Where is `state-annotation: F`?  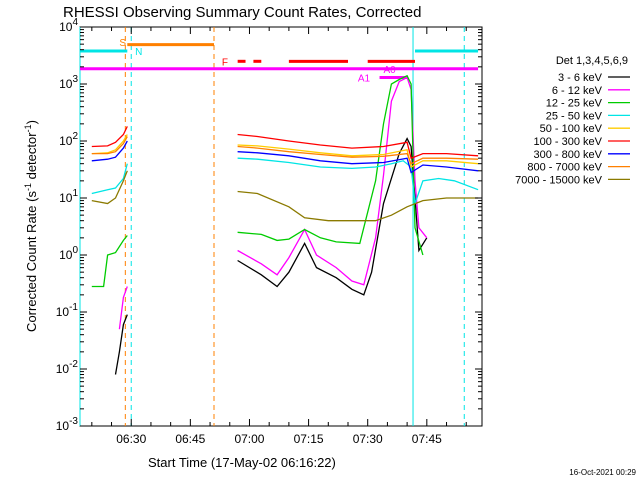 state-annotation: F is located at coordinates (225, 62).